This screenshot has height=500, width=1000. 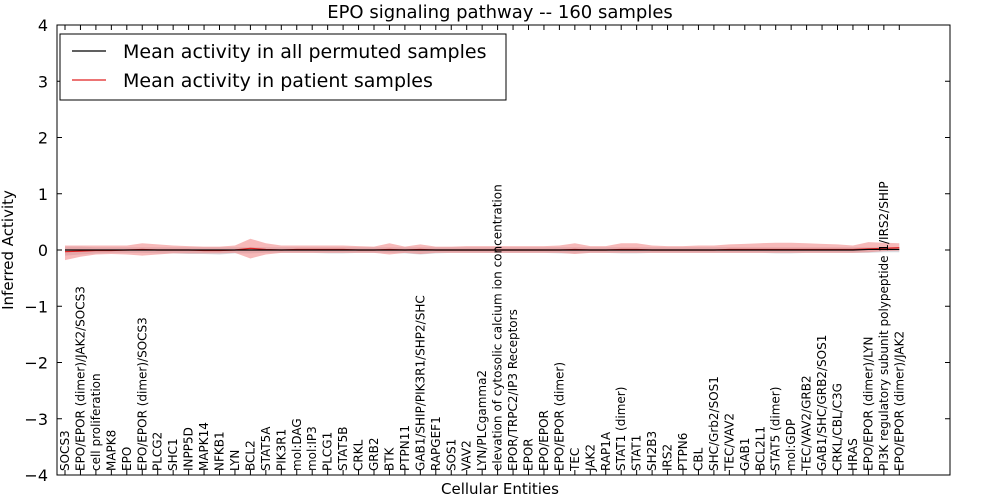 I want to click on x-category-label: STAT5A, so click(x=266, y=448).